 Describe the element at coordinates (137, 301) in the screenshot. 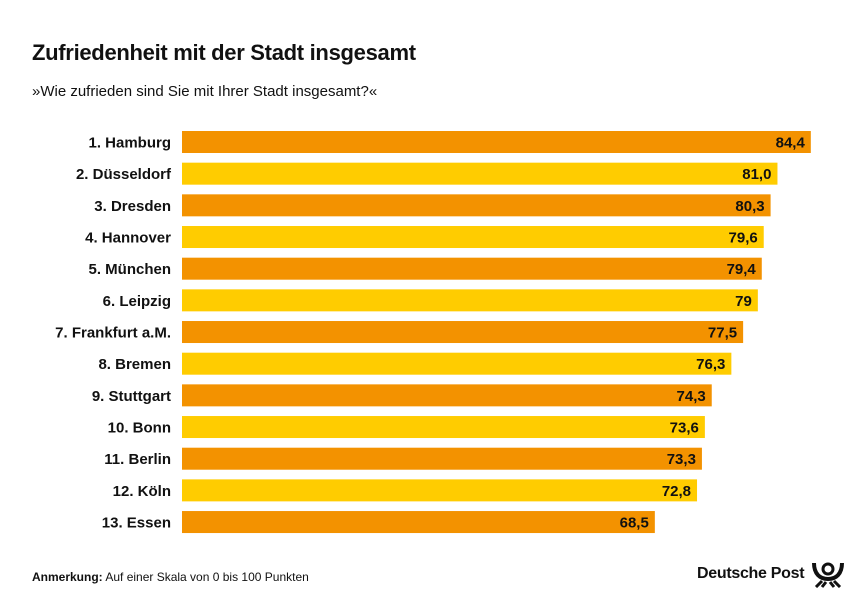

I see `category-label: 6. Leipzig` at that location.